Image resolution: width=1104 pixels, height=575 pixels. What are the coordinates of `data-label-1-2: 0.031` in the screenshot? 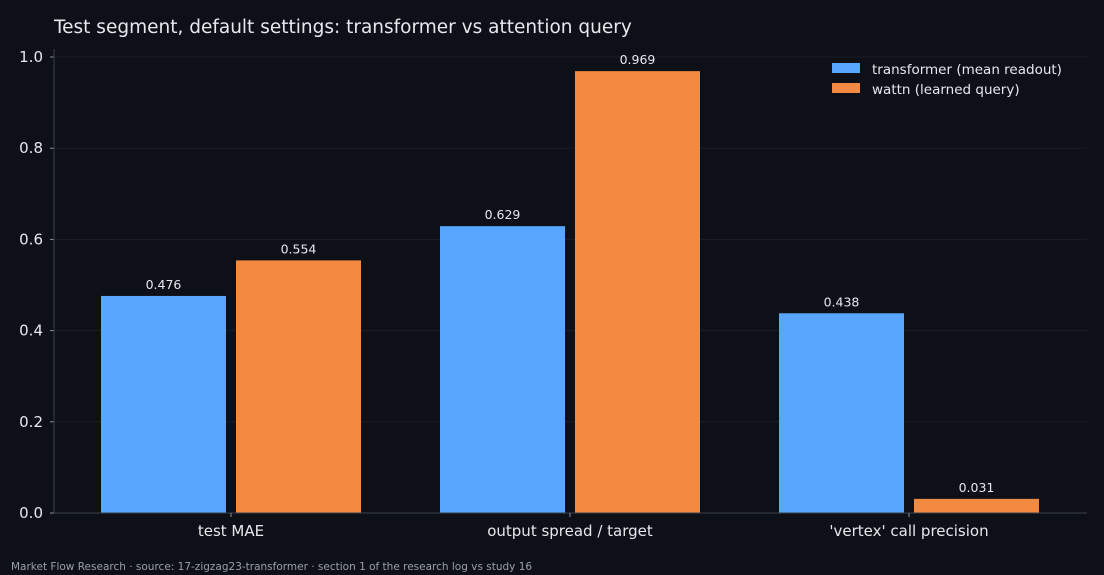 It's located at (977, 487).